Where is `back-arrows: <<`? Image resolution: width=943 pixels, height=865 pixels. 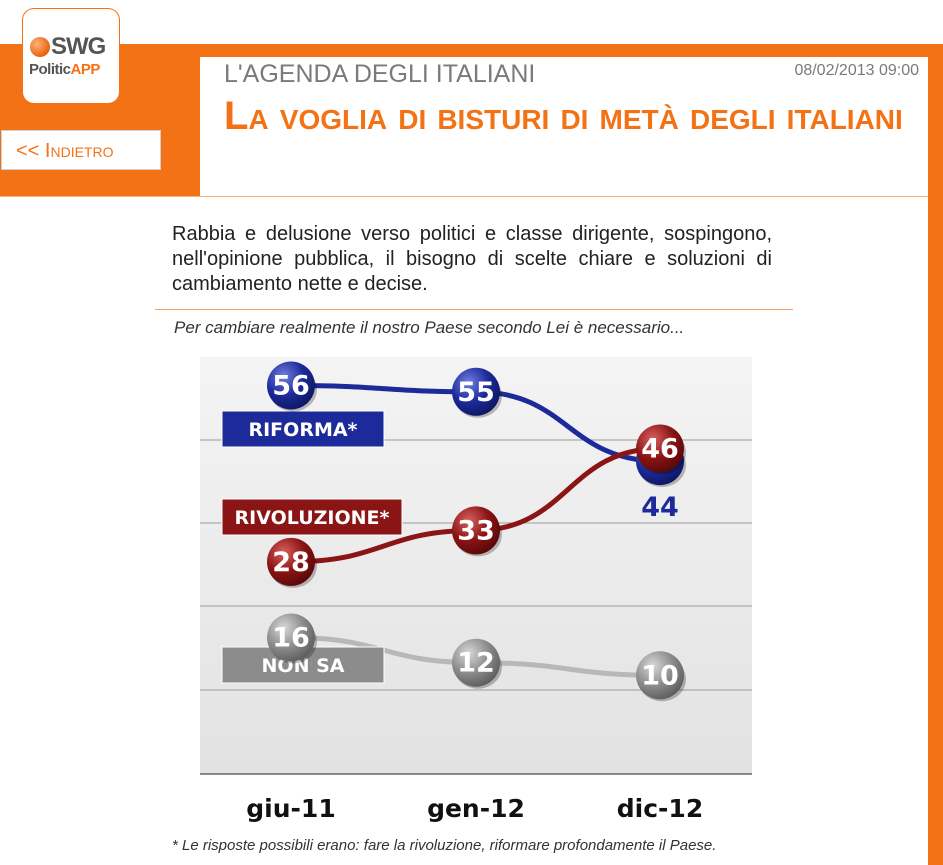
back-arrows: << is located at coordinates (30, 151).